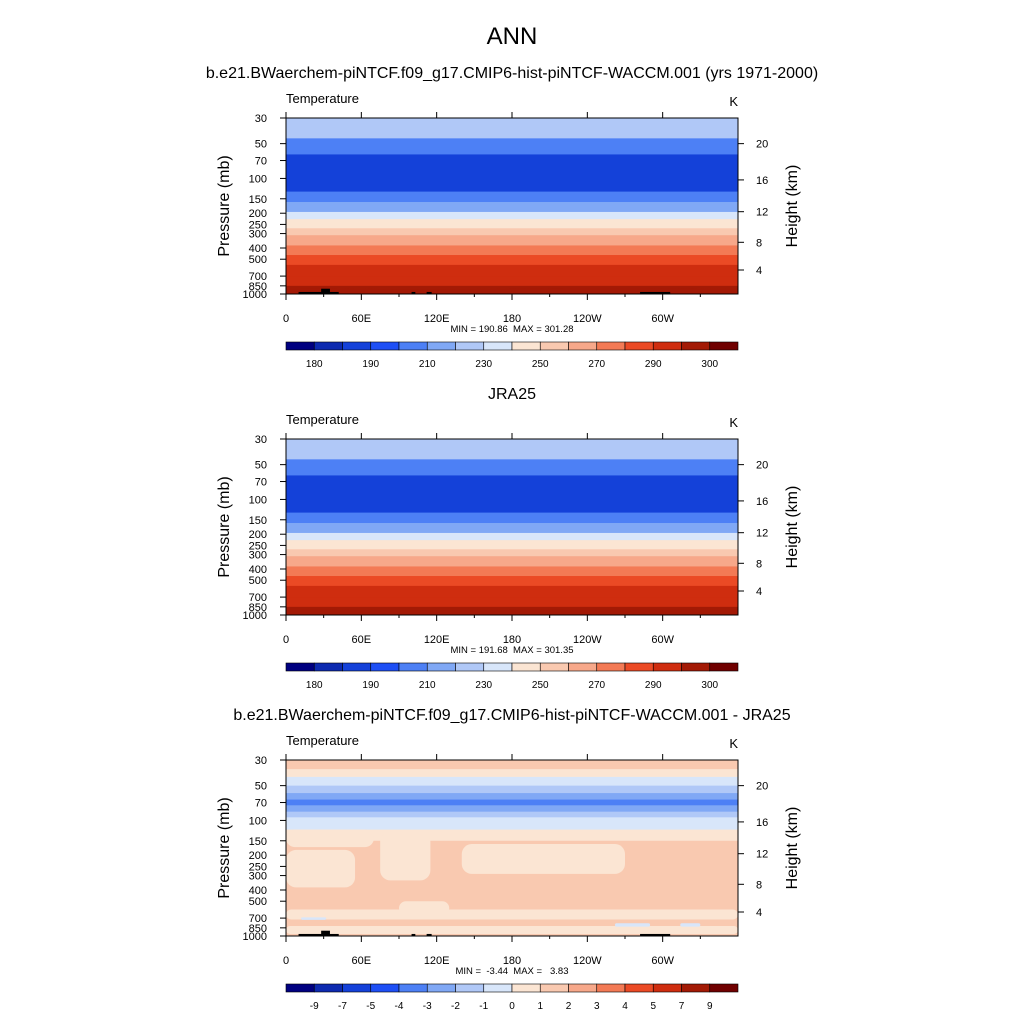 The width and height of the screenshot is (1024, 1024). Describe the element at coordinates (625, 1006) in the screenshot. I see `colorbar-label: 4` at that location.